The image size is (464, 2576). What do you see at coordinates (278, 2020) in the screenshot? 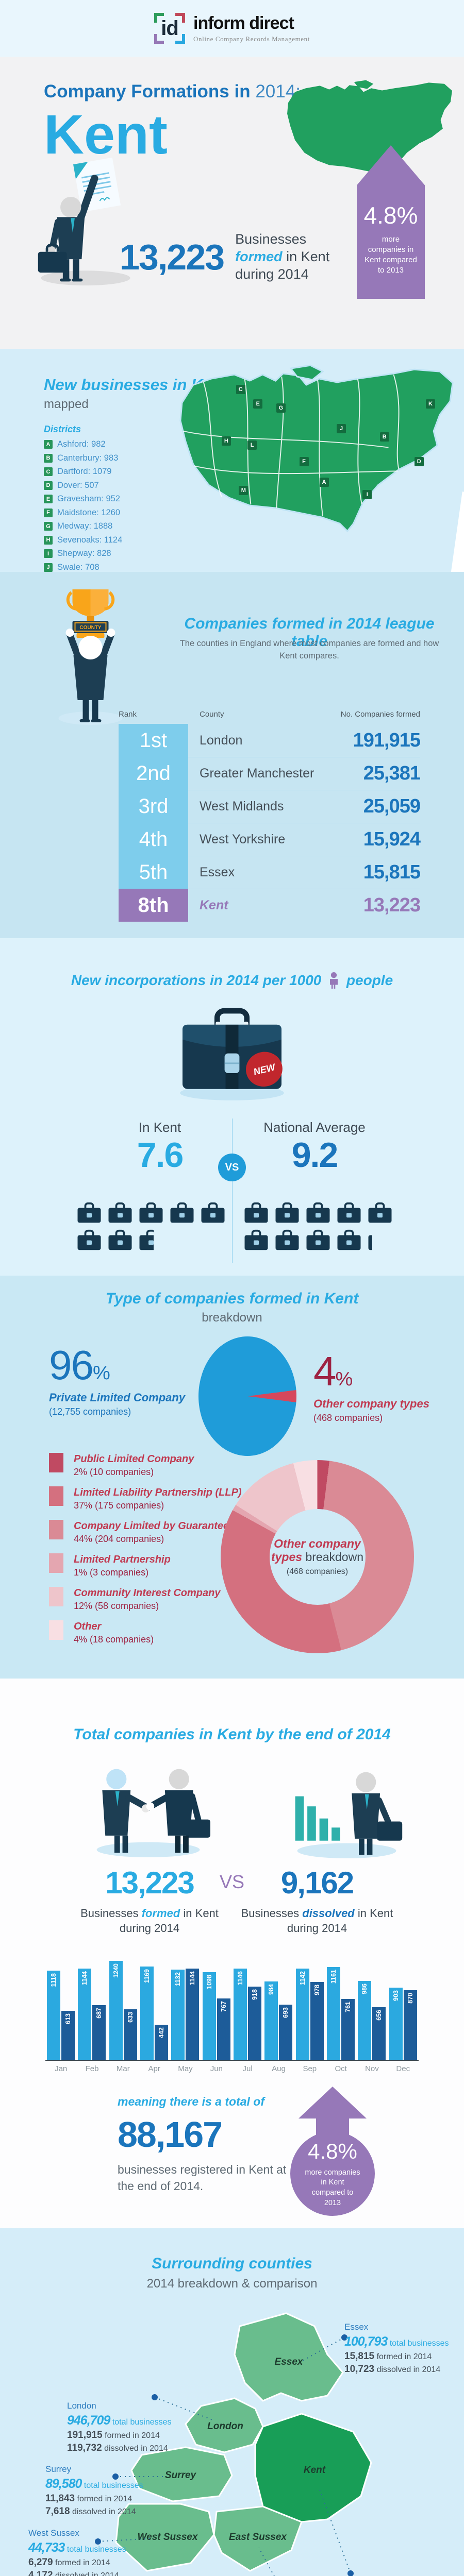
I see `month-group: 984 693` at bounding box center [278, 2020].